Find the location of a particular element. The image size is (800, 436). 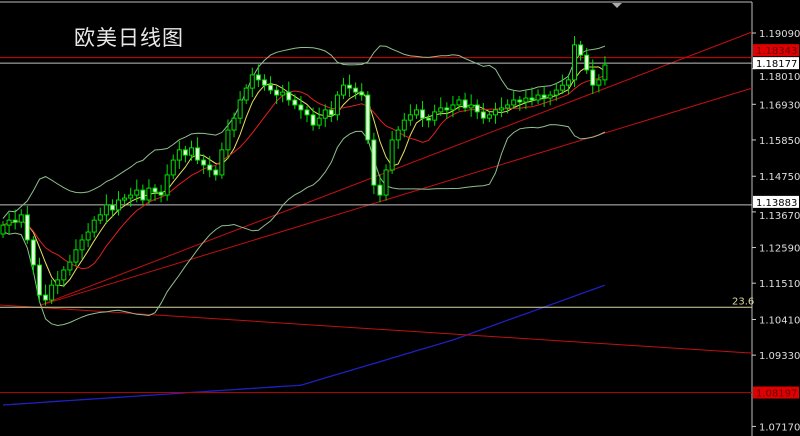

trend-line is located at coordinates (376, 329).